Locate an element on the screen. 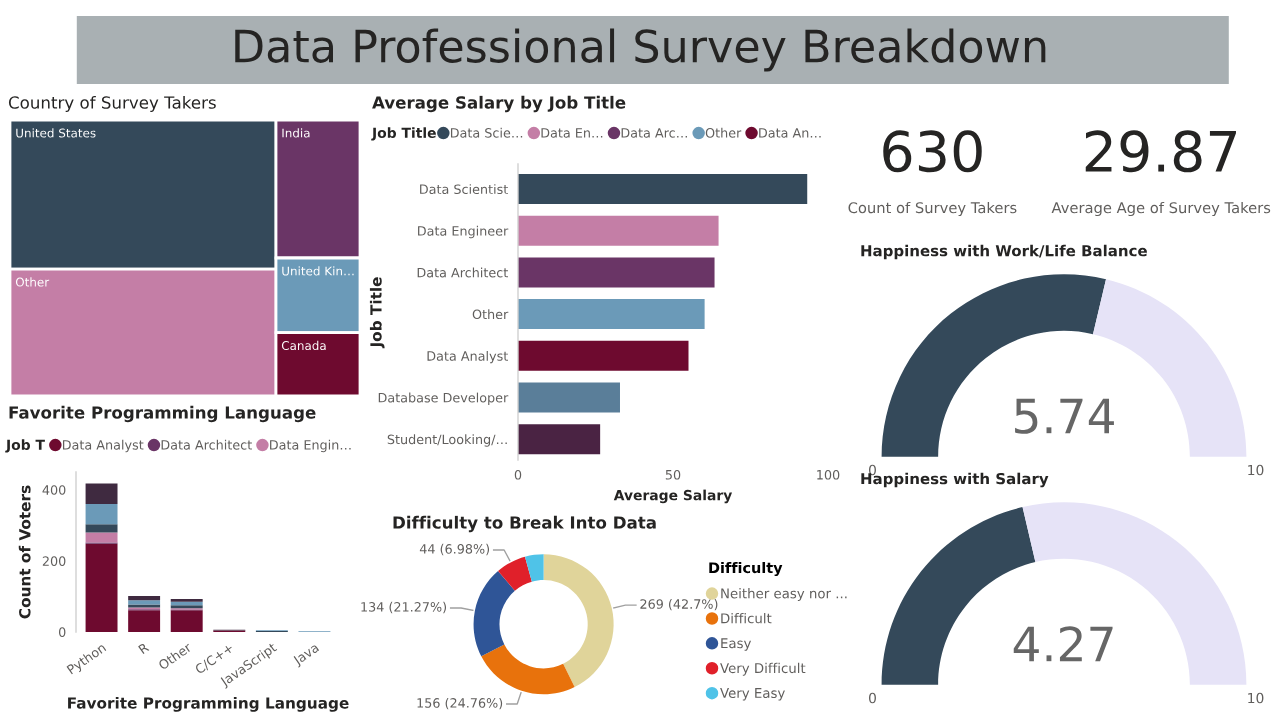 The width and height of the screenshot is (1280, 720). chart-title: Difficulty to Break Into Data is located at coordinates (524, 524).